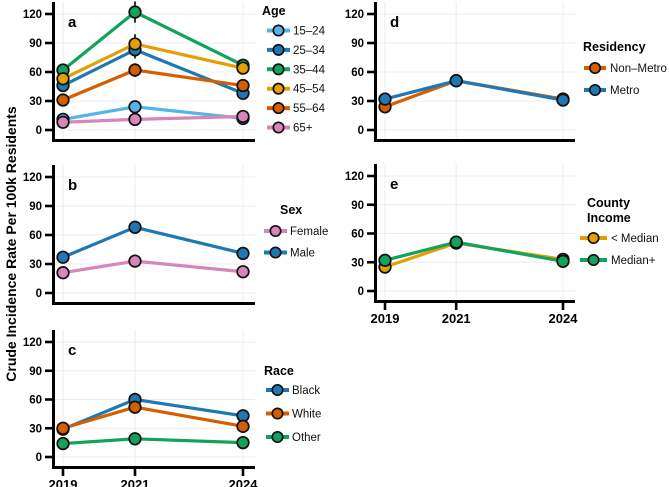 This screenshot has height=487, width=669. I want to click on panel-c: 0 30 60 90 120 2019 2021 2024 c, so click(140, 408).